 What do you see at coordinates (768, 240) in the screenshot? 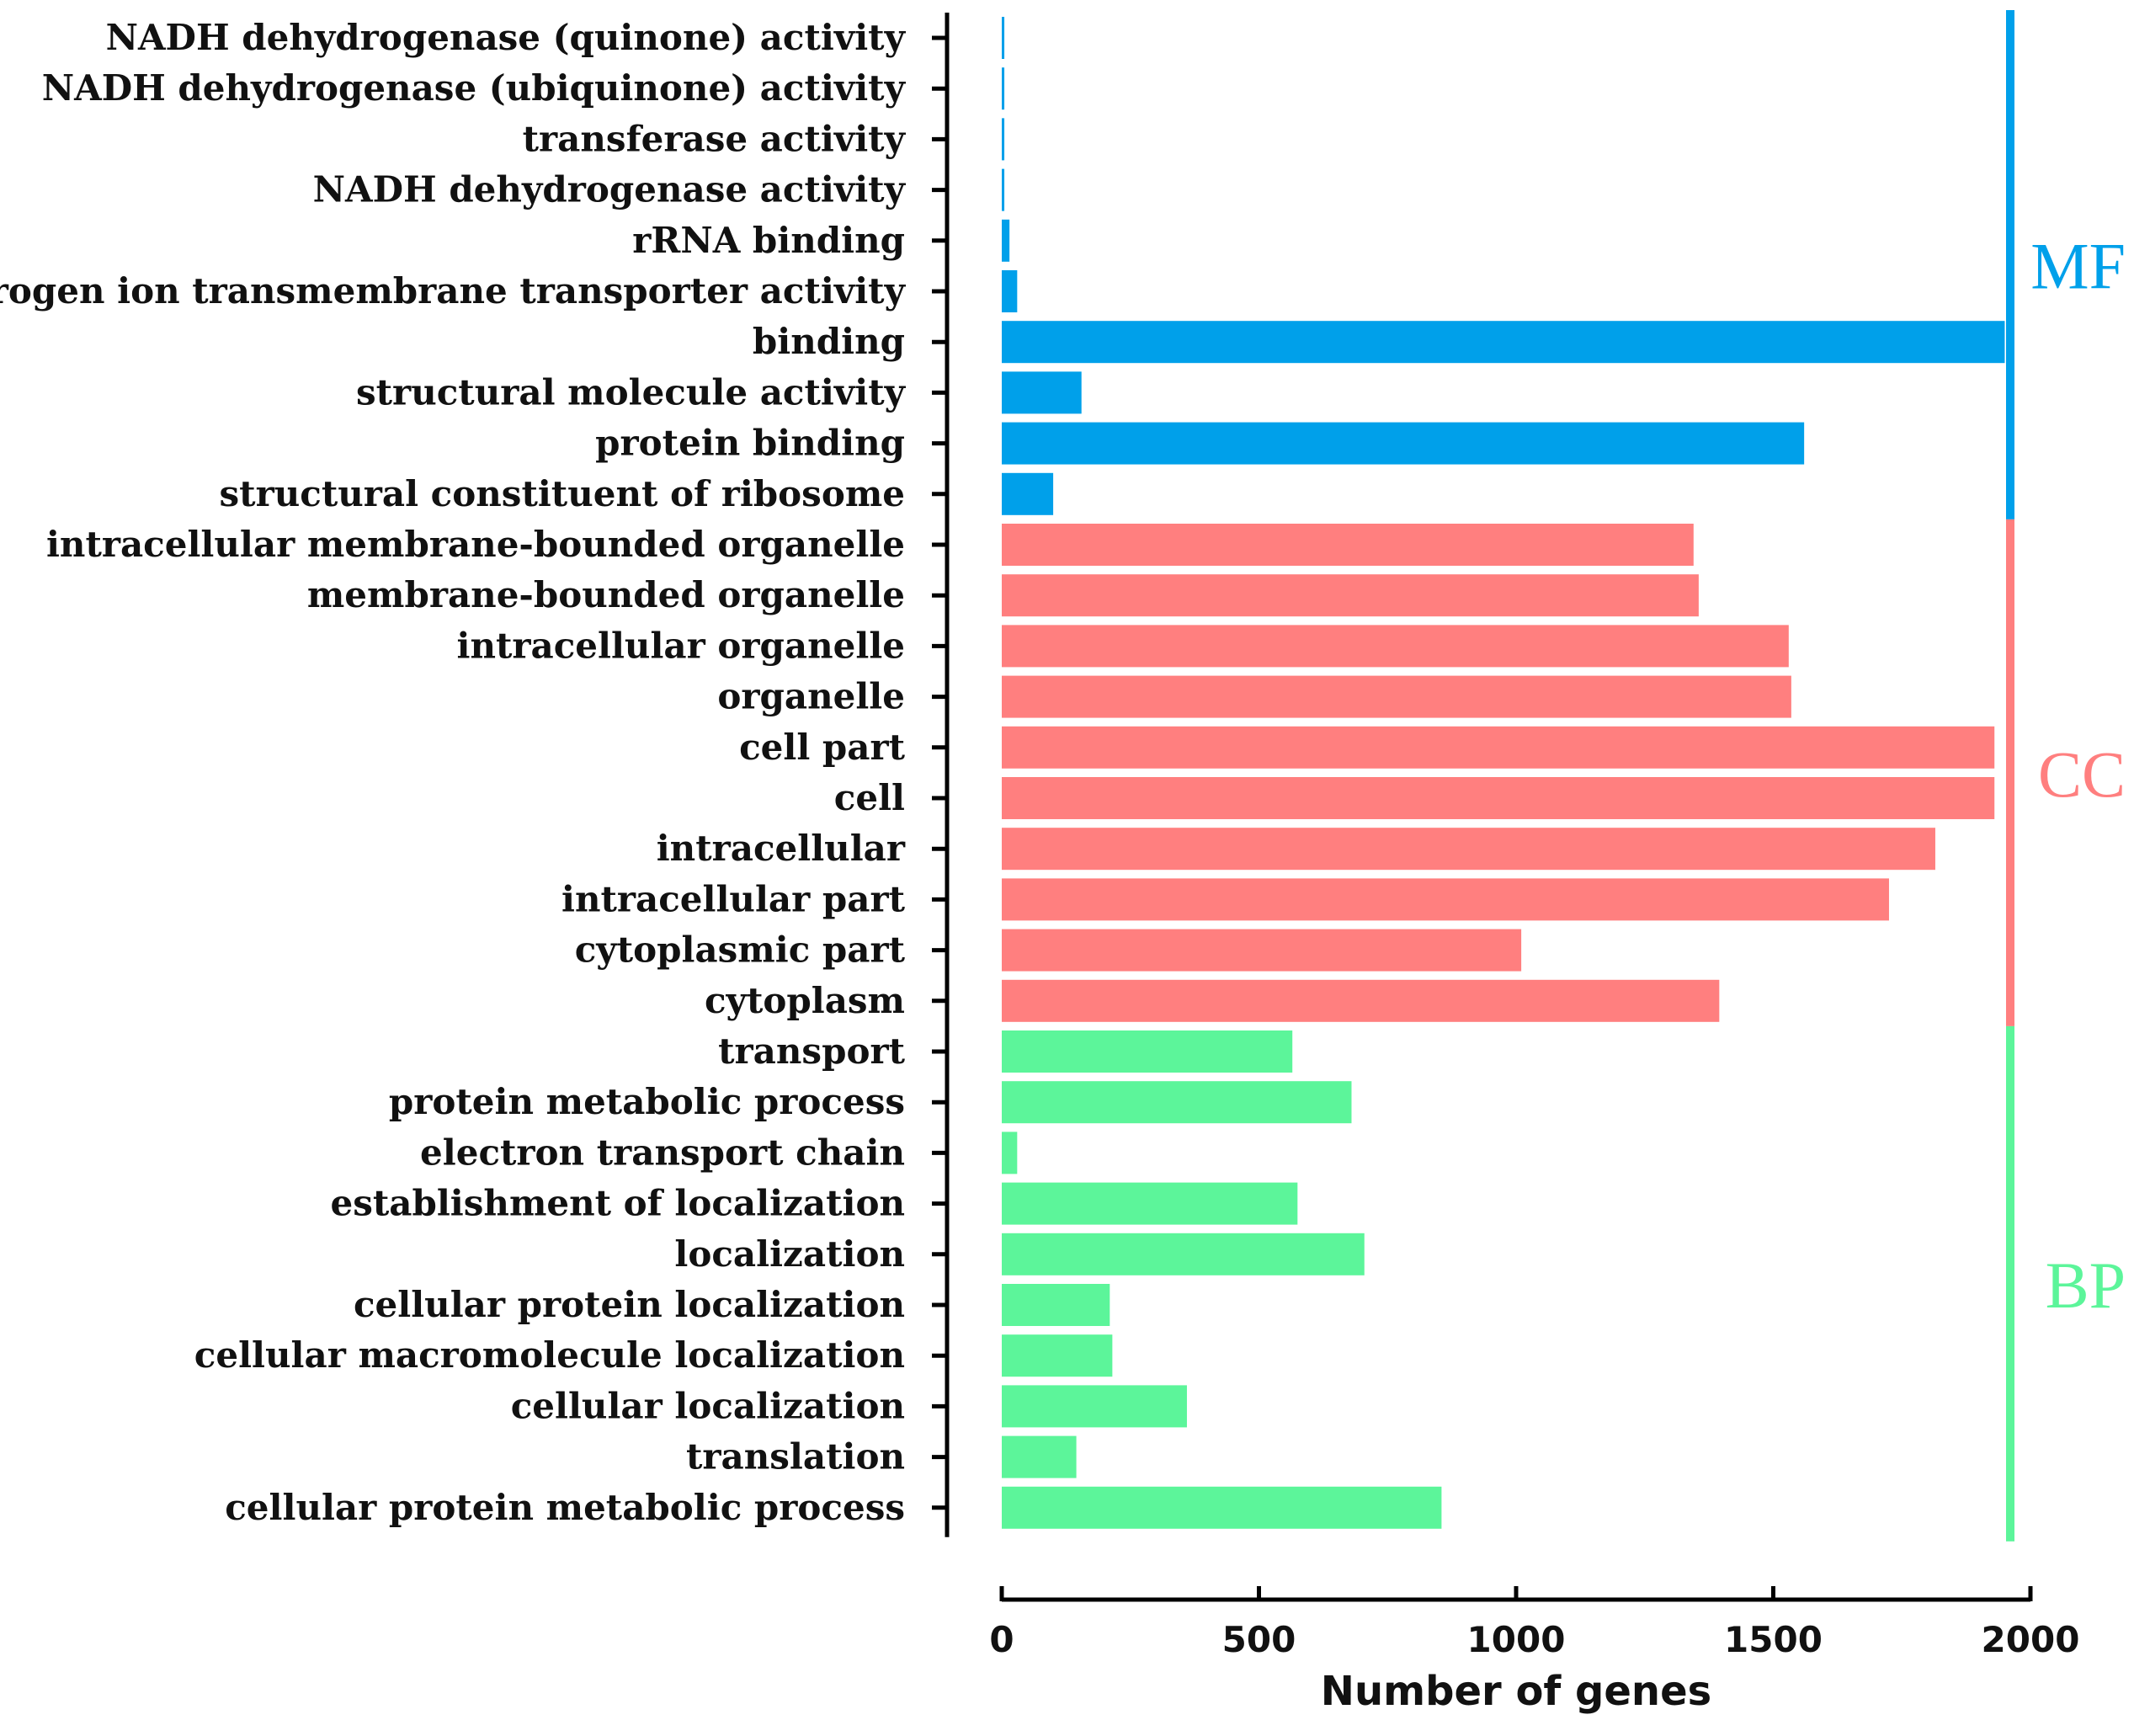
I see `category-label: rRNA binding` at bounding box center [768, 240].